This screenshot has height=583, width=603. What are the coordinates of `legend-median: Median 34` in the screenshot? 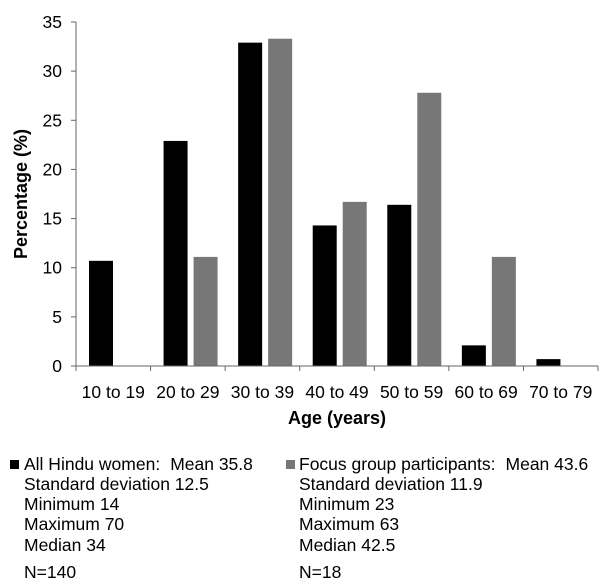 It's located at (65, 545).